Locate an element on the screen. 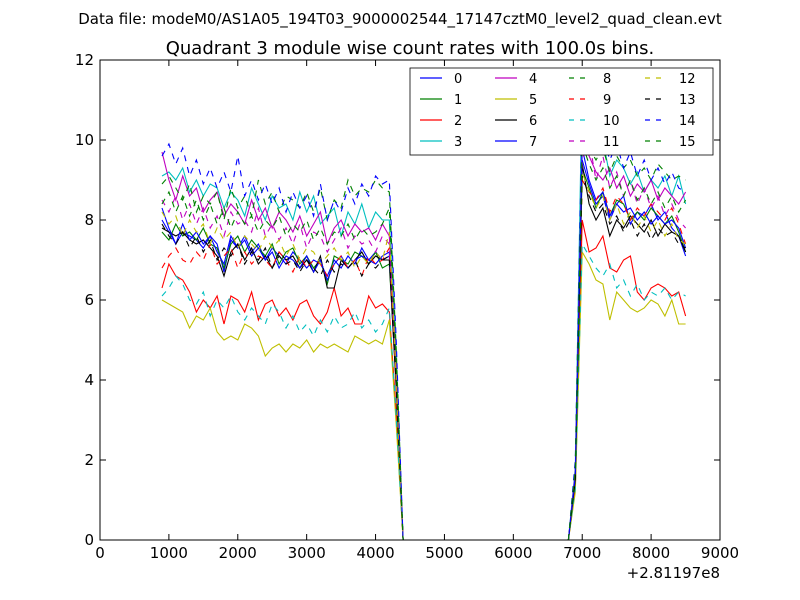  y-tick-label: 0 is located at coordinates (89, 540).